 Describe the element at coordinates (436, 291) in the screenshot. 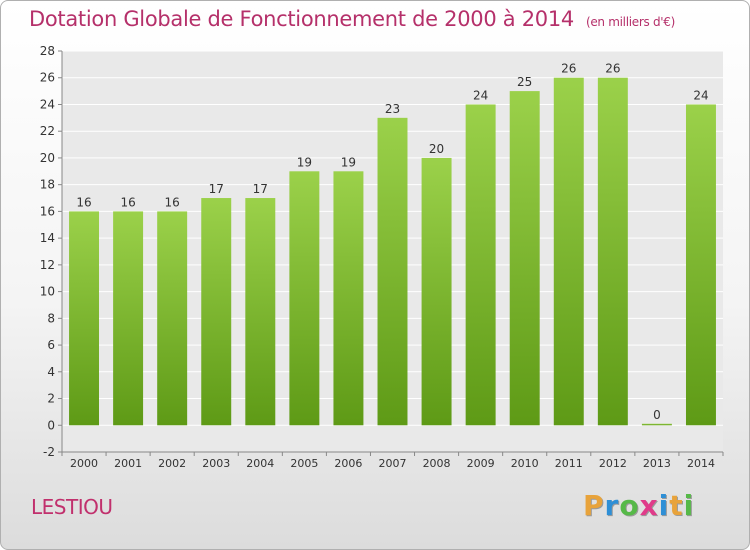

I see `bar-2008` at that location.